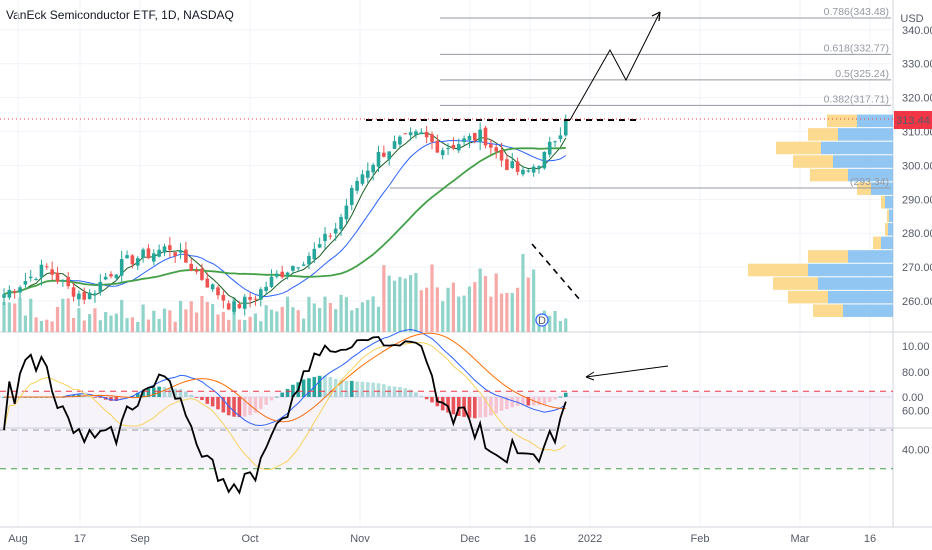 Image resolution: width=932 pixels, height=550 pixels. Describe the element at coordinates (913, 120) in the screenshot. I see `last-price-tag` at that location.